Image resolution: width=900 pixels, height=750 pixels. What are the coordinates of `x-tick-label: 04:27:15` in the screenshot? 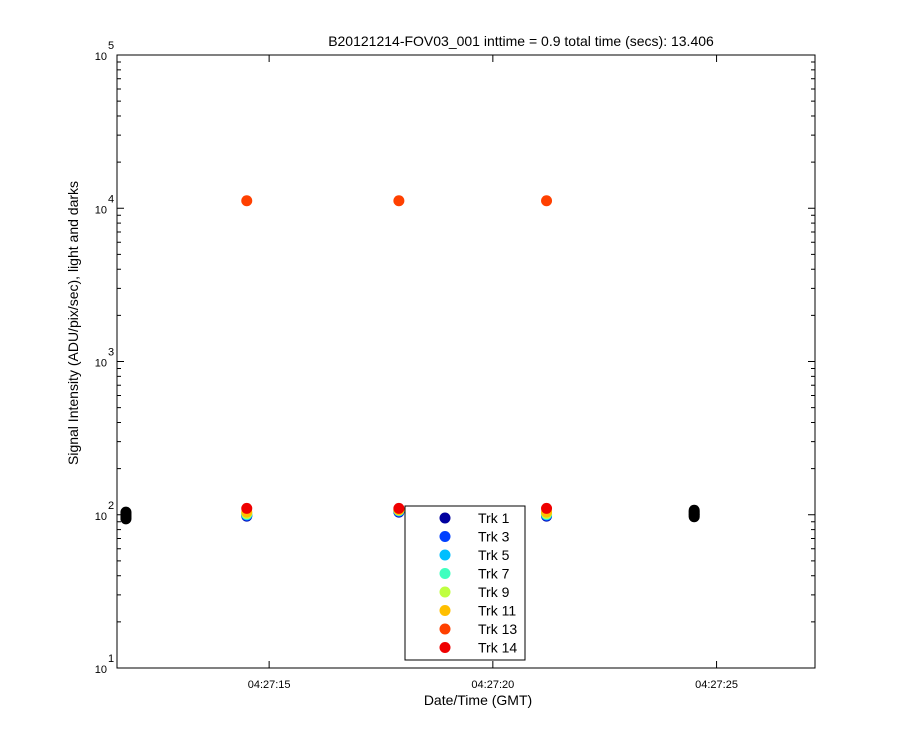 It's located at (269, 685).